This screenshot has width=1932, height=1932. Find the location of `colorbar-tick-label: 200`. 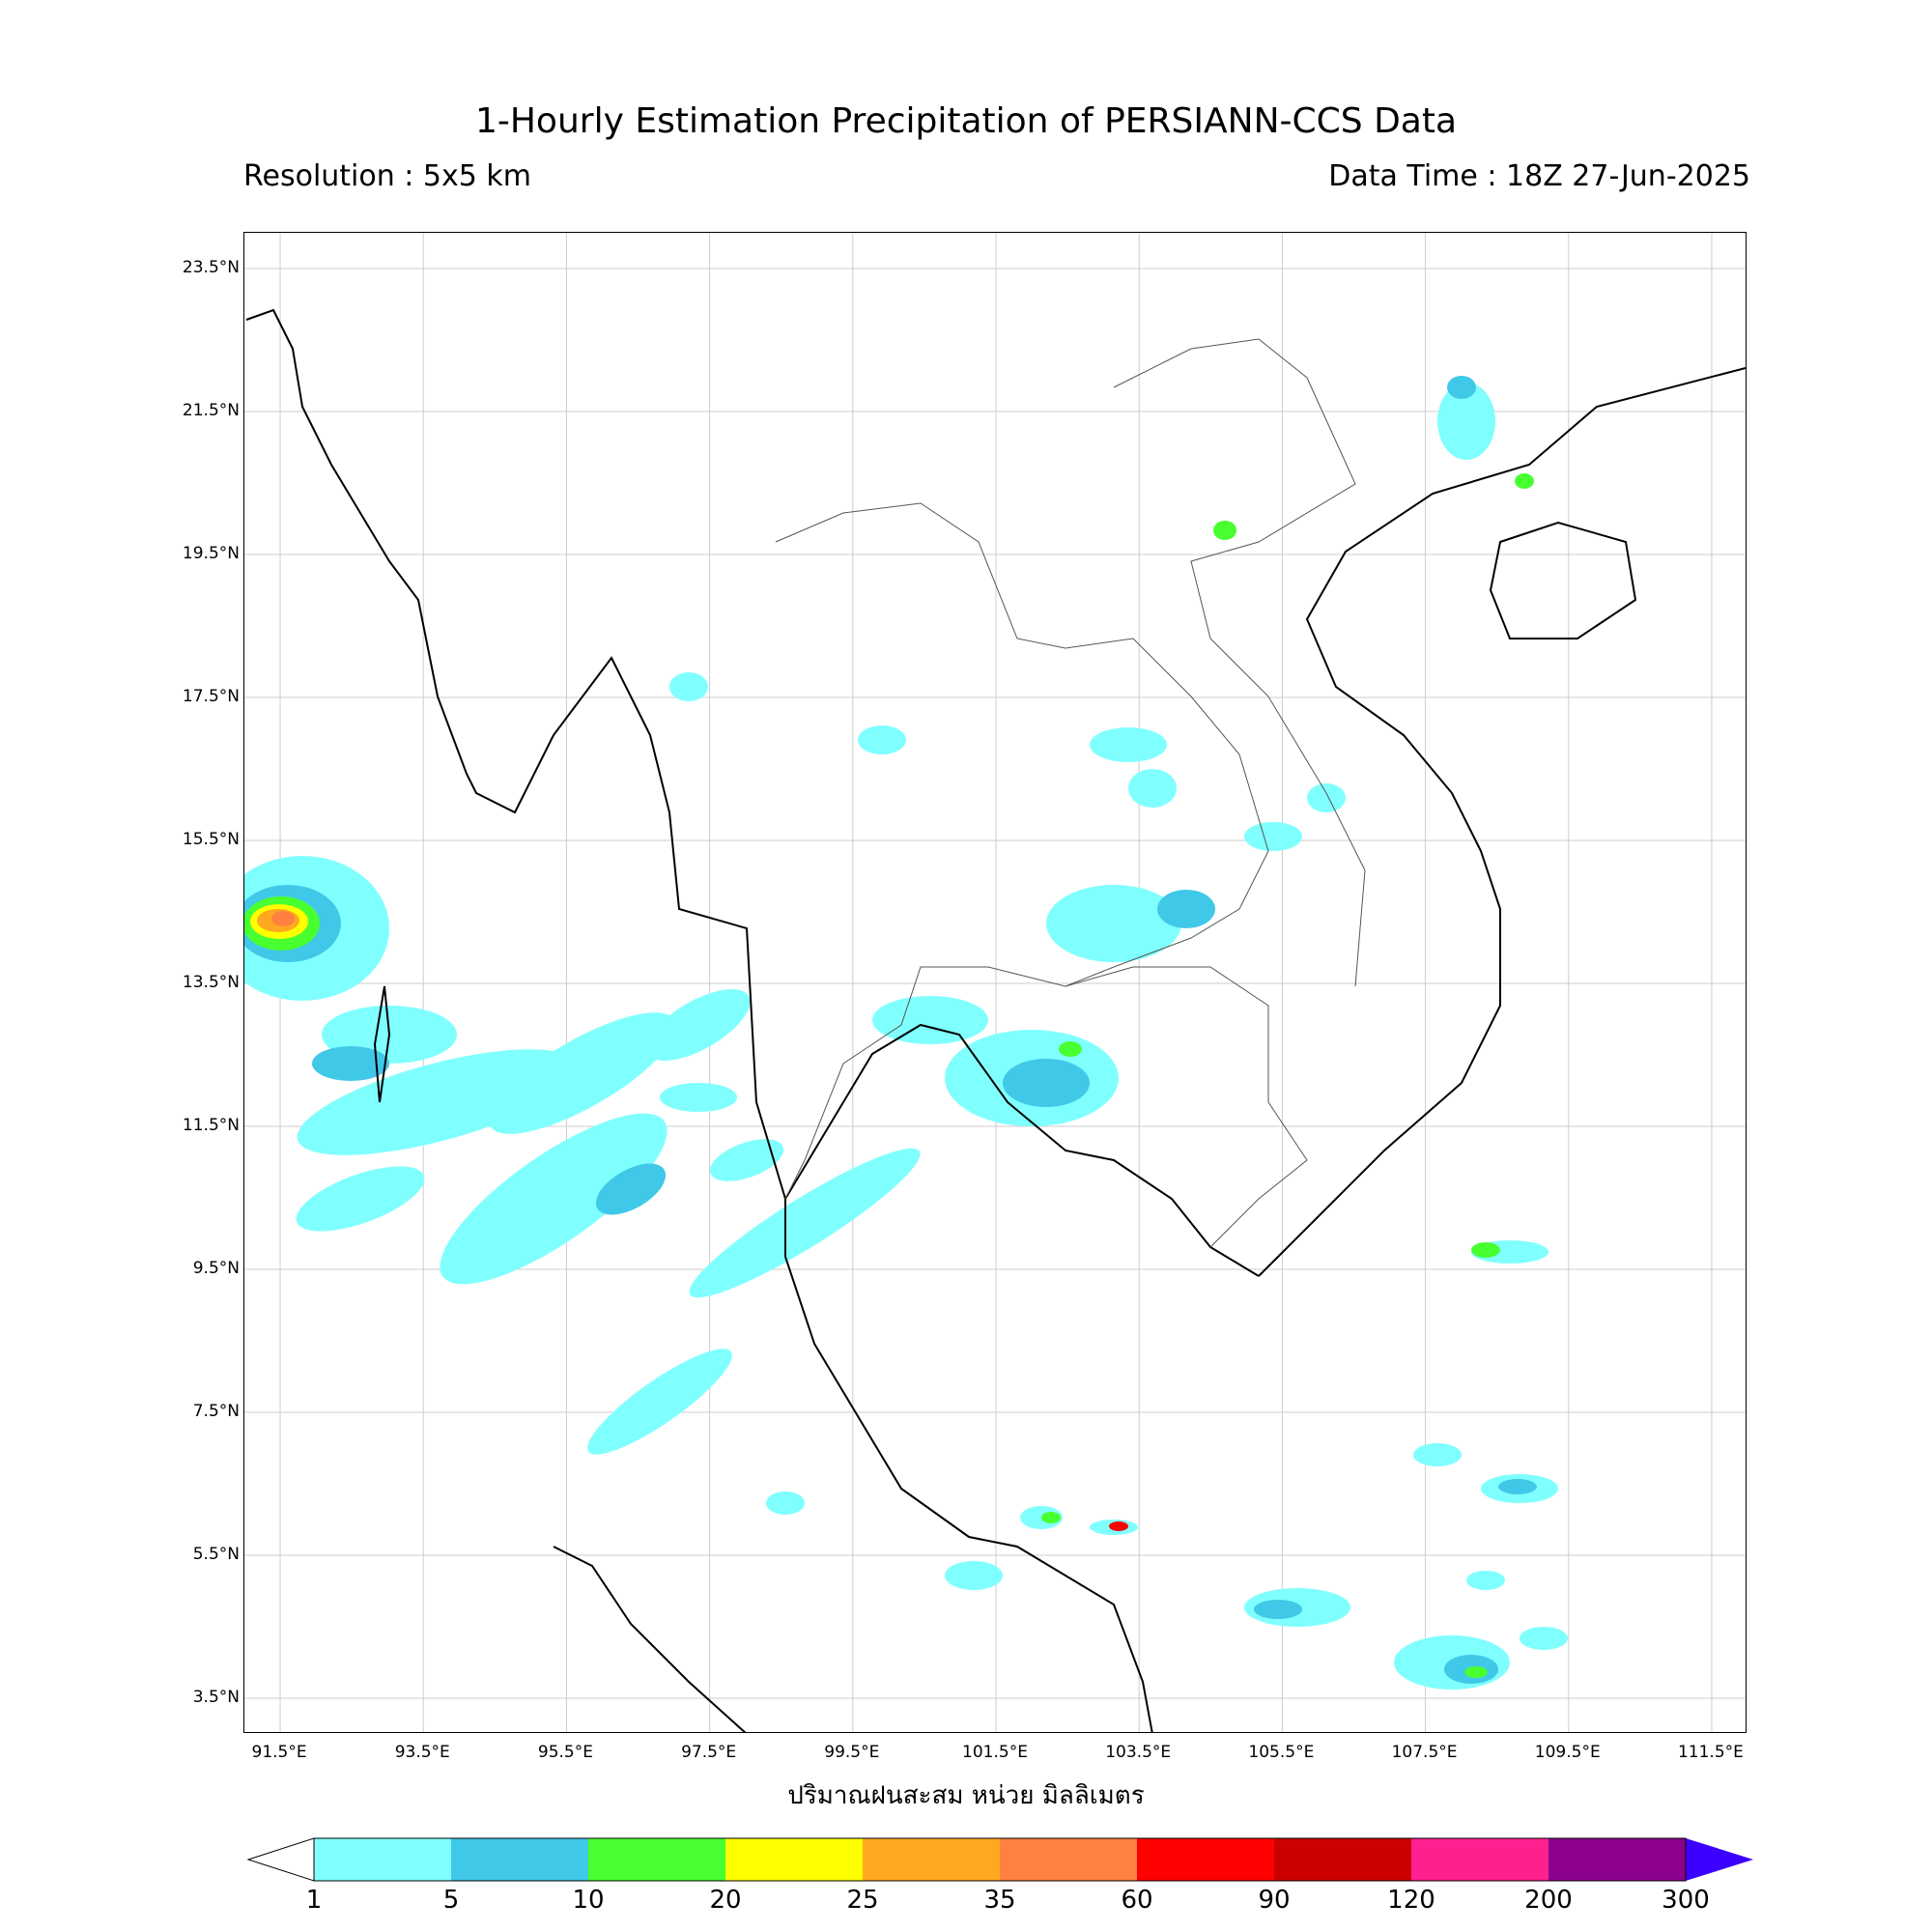

colorbar-tick-label: 200 is located at coordinates (1548, 1900).